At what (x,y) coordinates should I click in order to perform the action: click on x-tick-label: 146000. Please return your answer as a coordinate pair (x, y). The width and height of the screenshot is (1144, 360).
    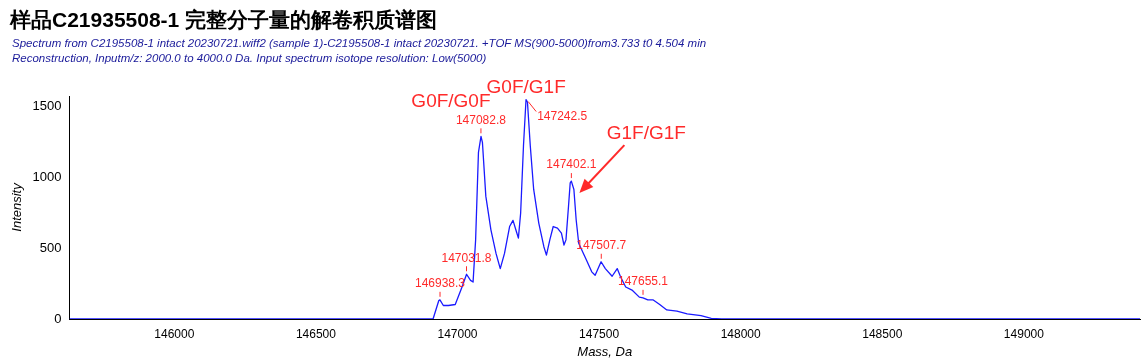
    Looking at the image, I should click on (174, 333).